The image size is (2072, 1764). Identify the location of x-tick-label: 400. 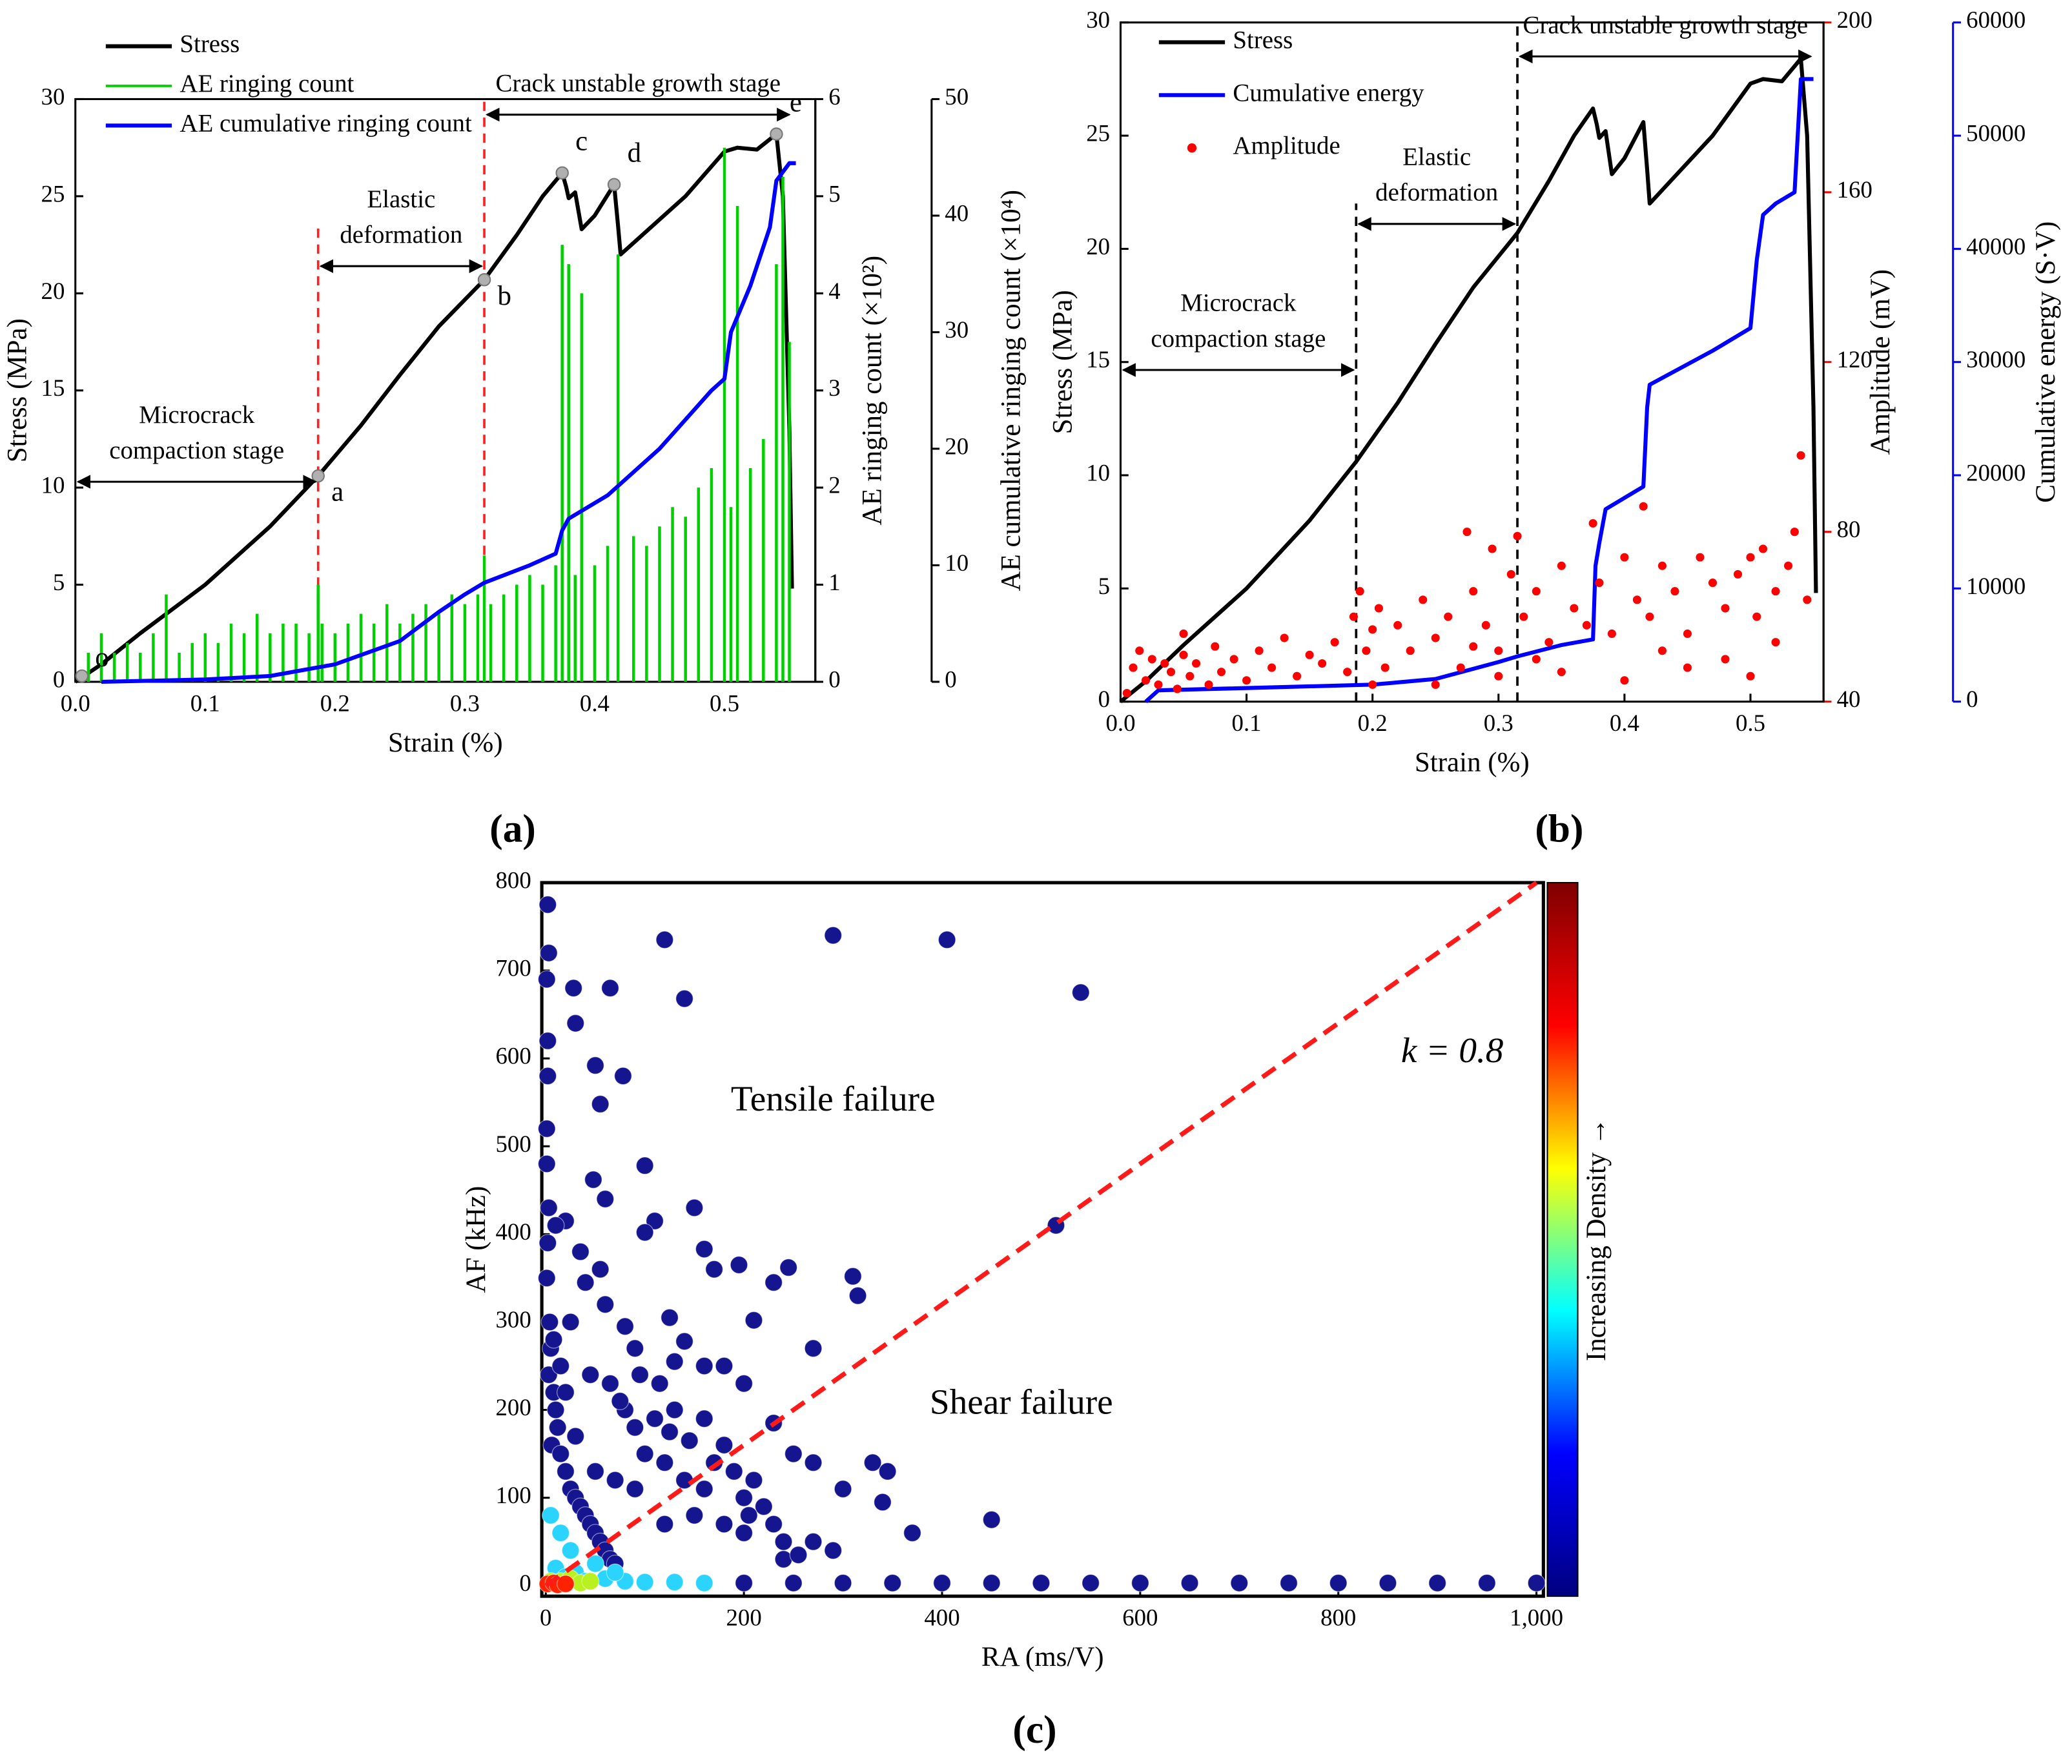
(942, 1617).